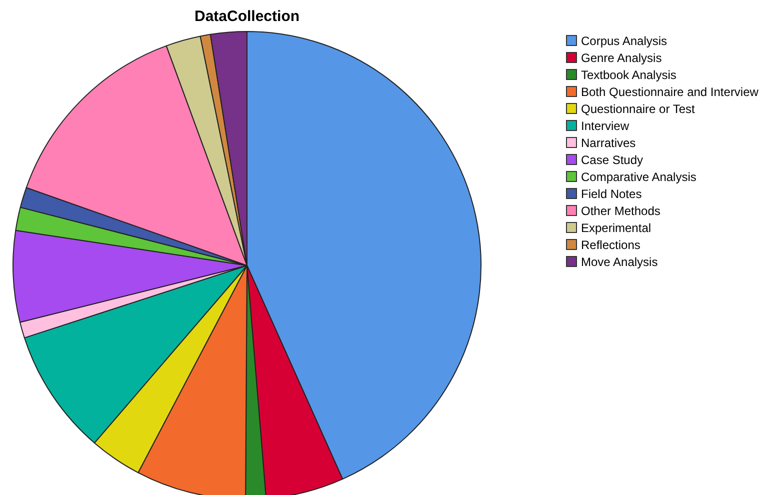 This screenshot has height=495, width=774. I want to click on legend-label: Genre Analysis, so click(621, 57).